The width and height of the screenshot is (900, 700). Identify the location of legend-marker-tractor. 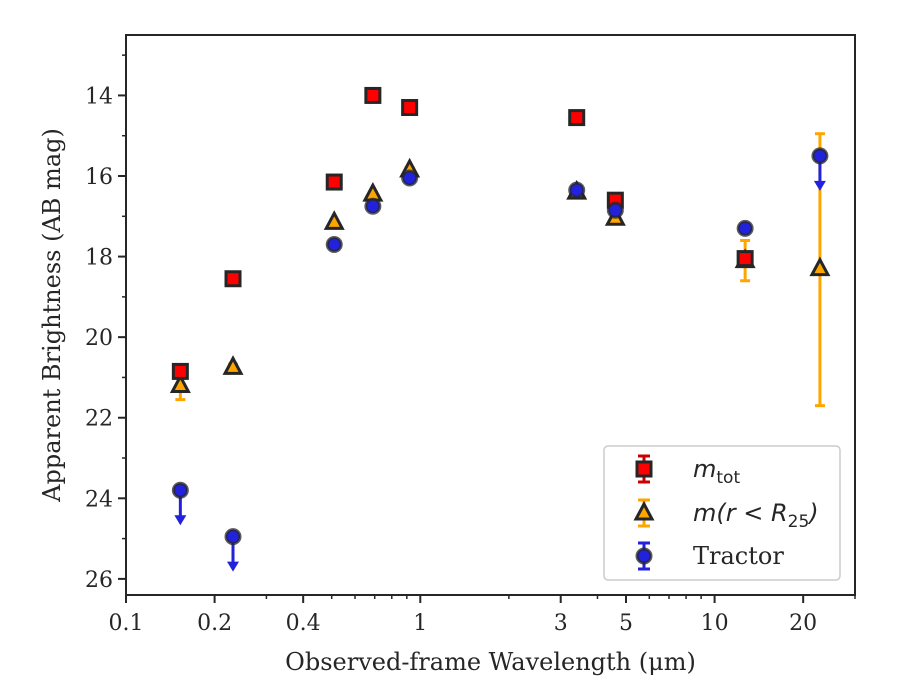
(644, 556).